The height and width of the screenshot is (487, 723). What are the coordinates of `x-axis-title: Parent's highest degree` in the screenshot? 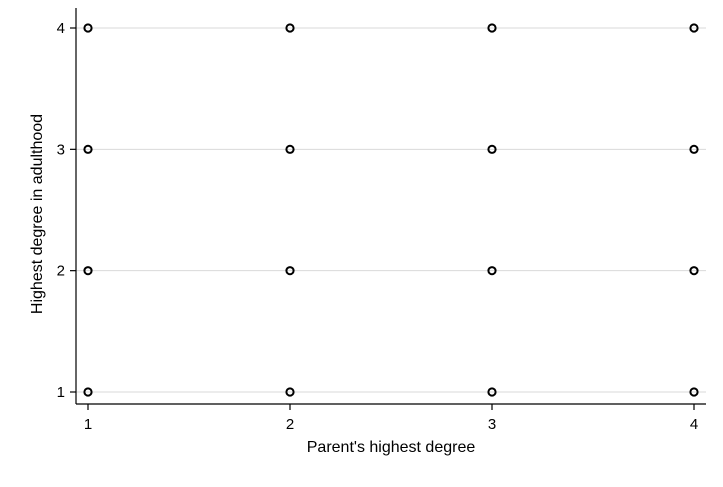 It's located at (391, 447).